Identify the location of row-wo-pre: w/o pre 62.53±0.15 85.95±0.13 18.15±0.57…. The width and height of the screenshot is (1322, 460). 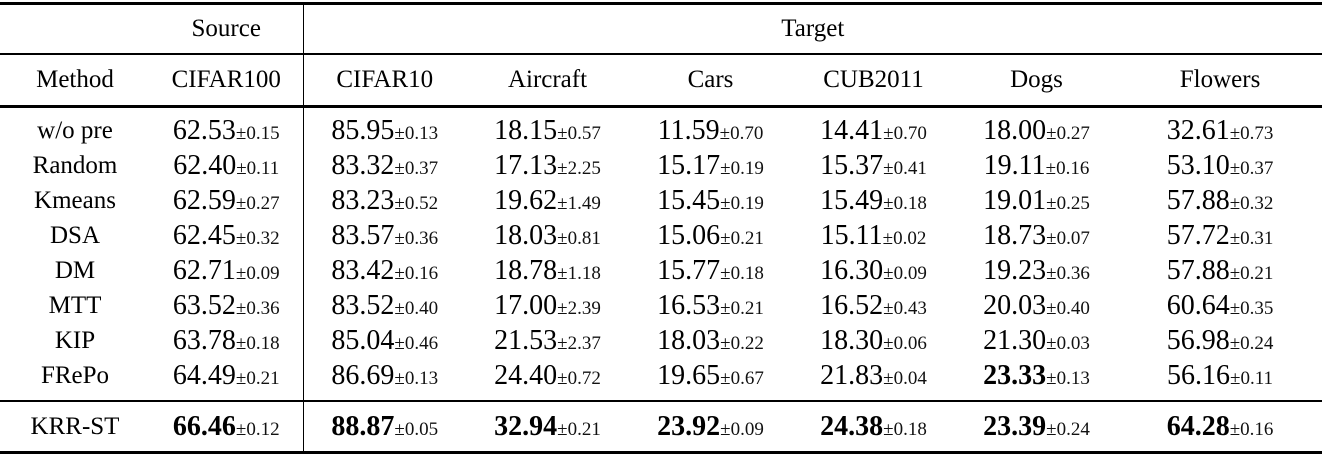
(661, 127).